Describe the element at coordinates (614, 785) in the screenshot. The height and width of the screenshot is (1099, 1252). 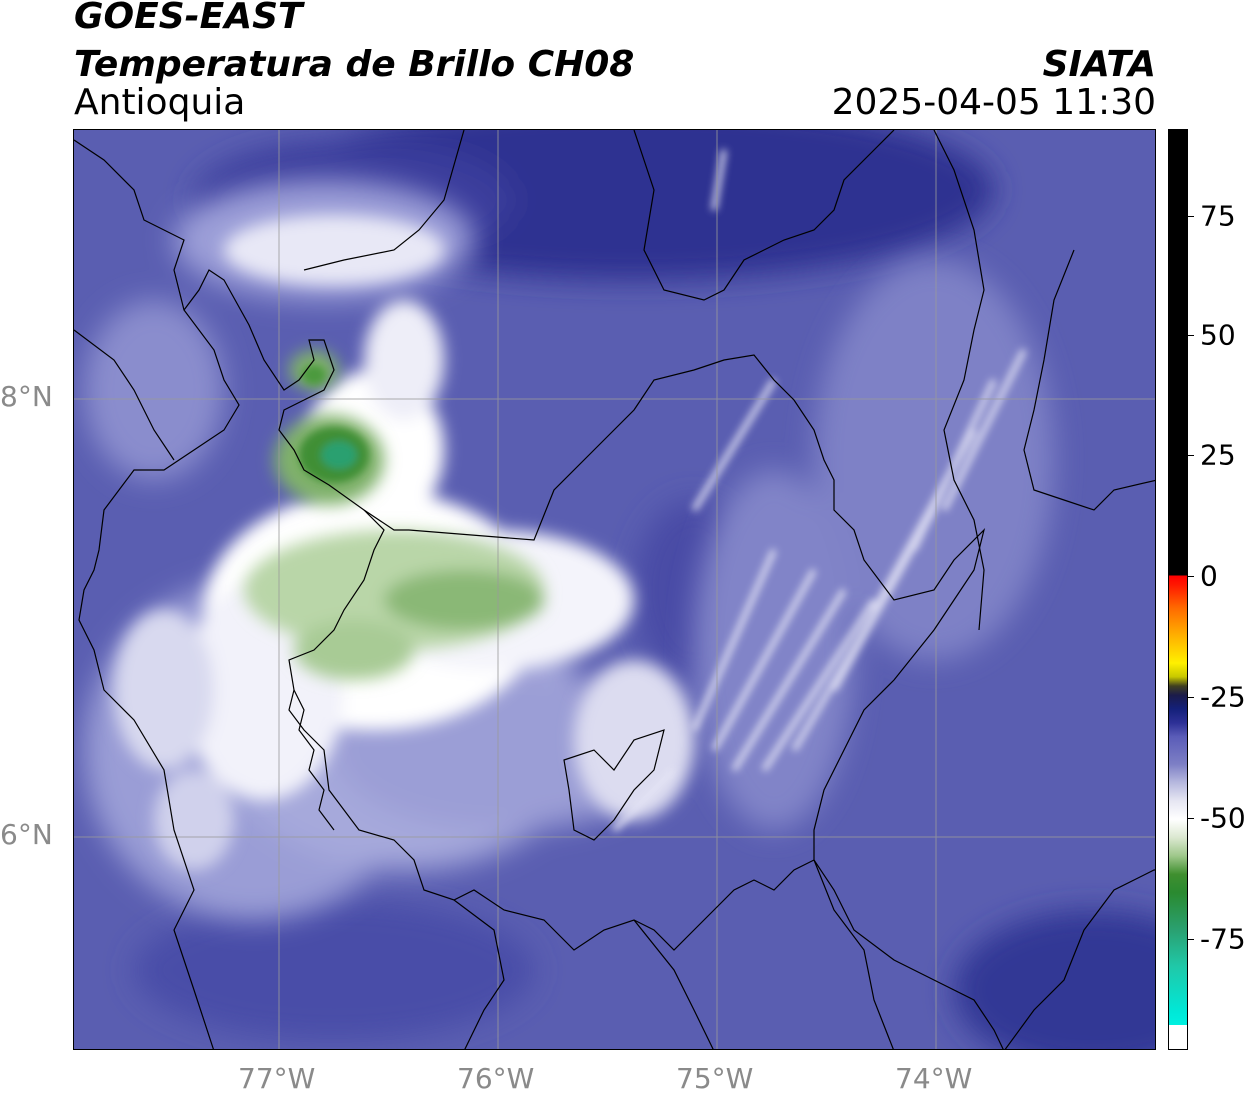
I see `medellin-area` at that location.